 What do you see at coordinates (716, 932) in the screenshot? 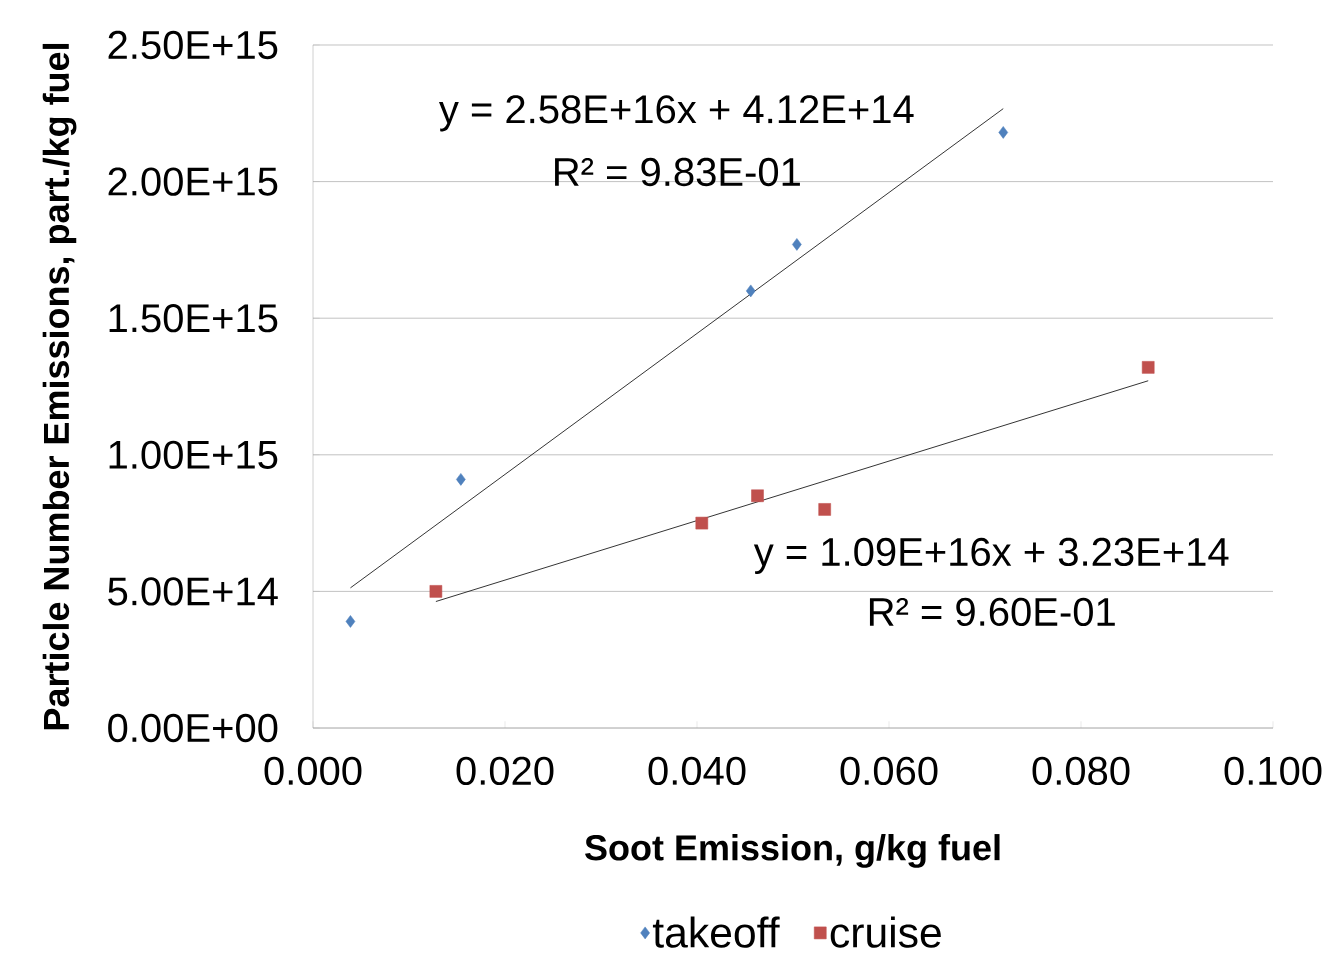
I see `legend-label: takeoff` at bounding box center [716, 932].